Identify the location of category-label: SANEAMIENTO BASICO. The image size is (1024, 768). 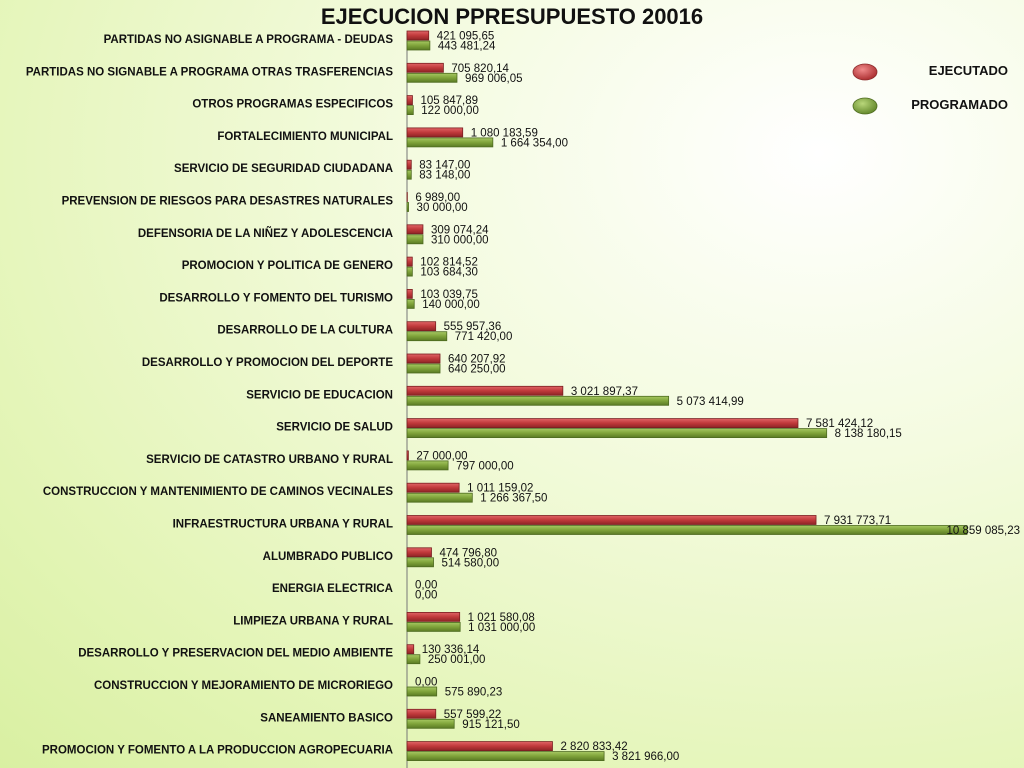
(326, 718).